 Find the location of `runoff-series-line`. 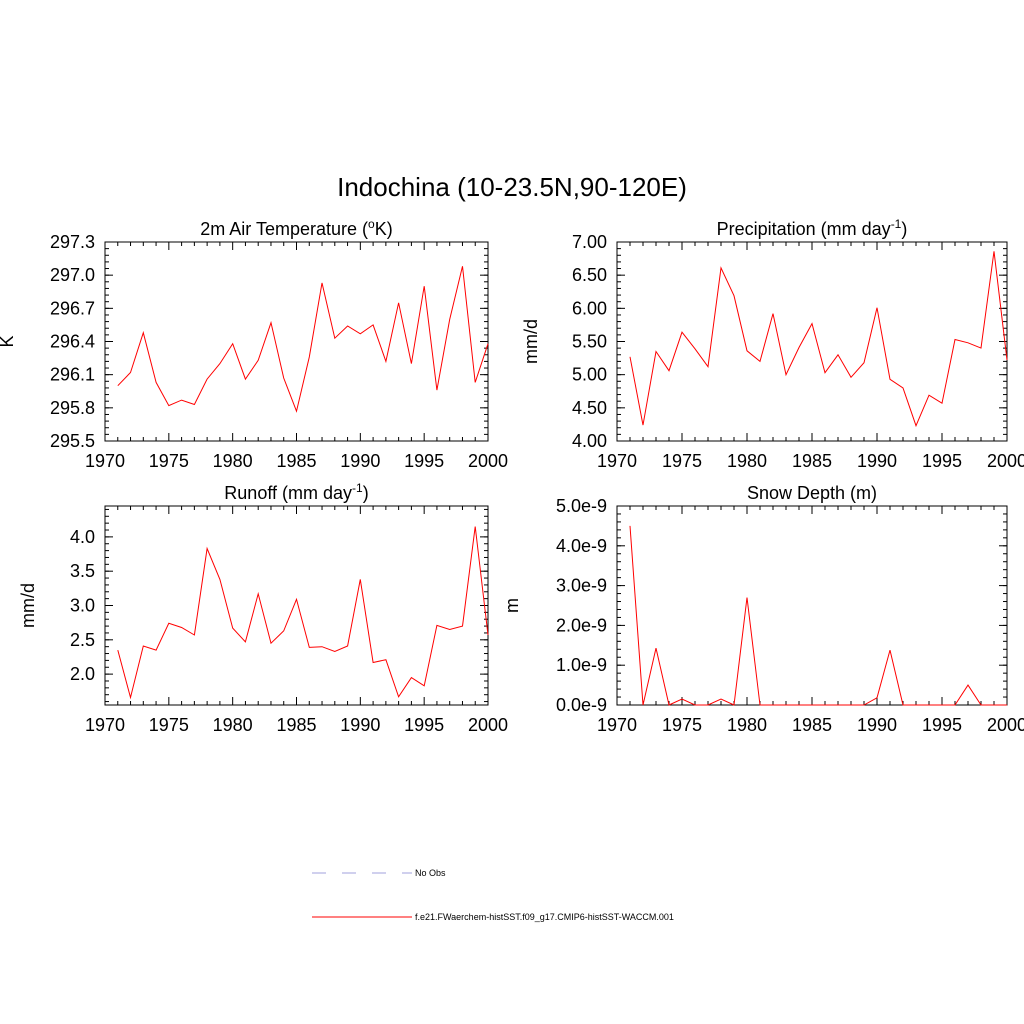

runoff-series-line is located at coordinates (303, 613).